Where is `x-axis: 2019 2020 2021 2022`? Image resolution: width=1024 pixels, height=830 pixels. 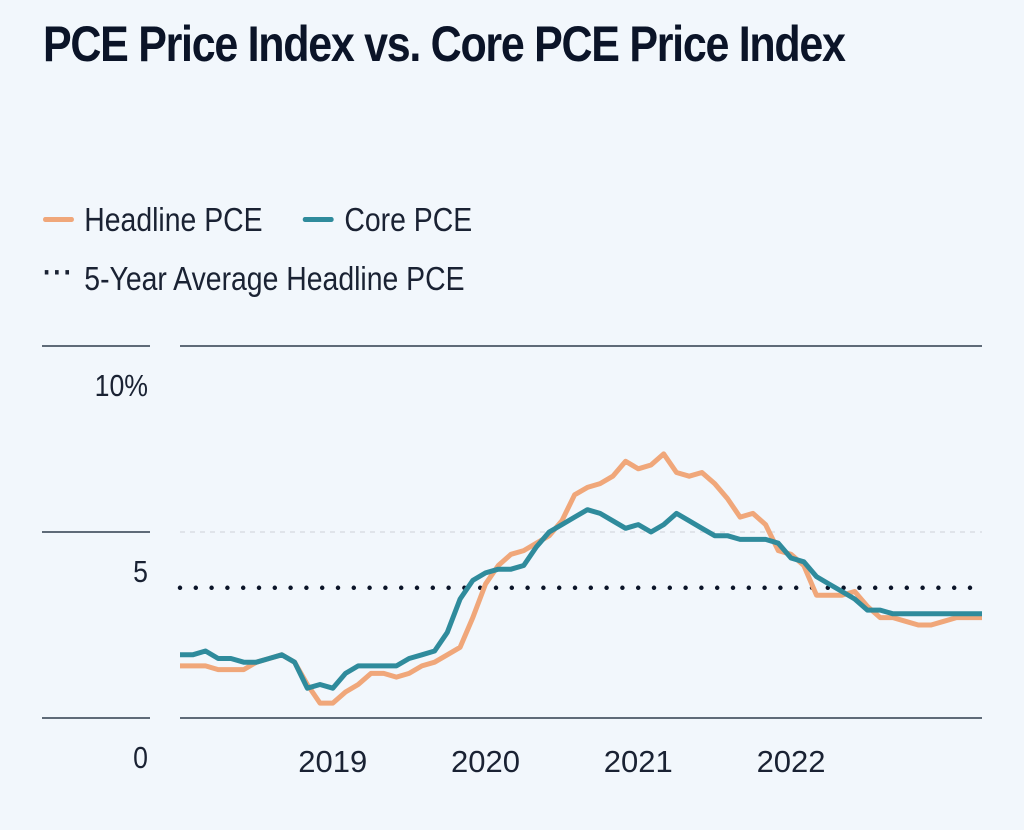
x-axis: 2019 2020 2021 2022 is located at coordinates (561, 761).